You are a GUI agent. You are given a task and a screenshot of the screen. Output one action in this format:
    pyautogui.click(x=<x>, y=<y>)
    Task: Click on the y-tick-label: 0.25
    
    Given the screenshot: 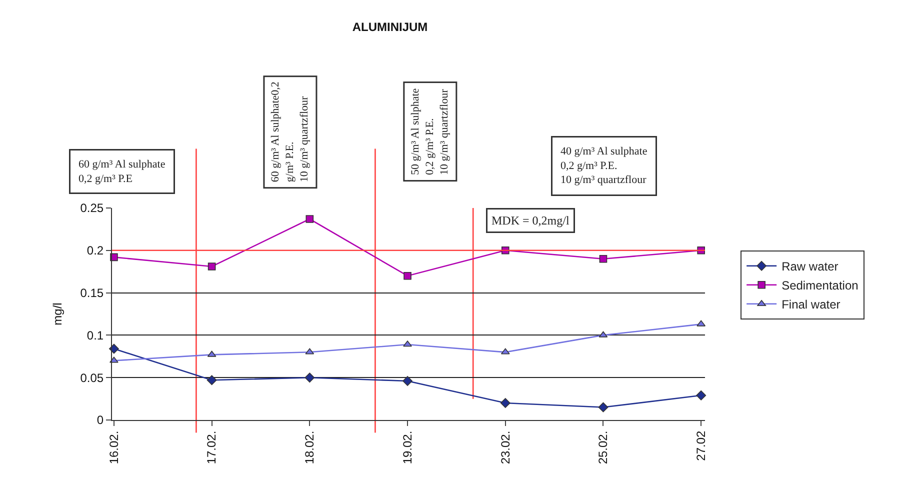 What is the action you would take?
    pyautogui.click(x=92, y=208)
    